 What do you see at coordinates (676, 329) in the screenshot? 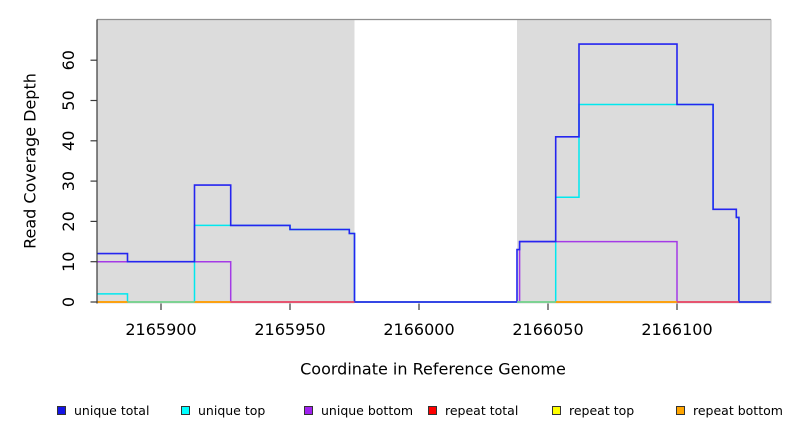
I see `x-tick-label: 2166100` at bounding box center [676, 329].